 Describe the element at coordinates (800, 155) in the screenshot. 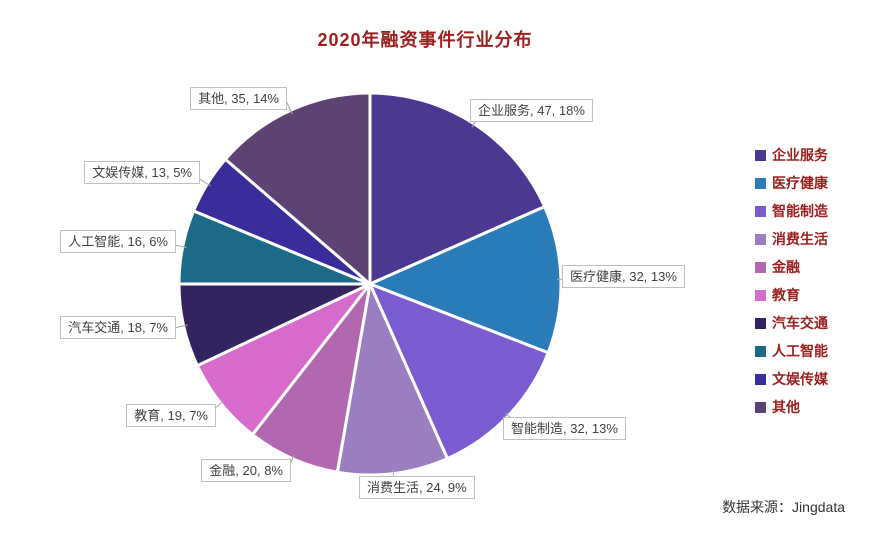

I see `legend-label: 企业服务` at that location.